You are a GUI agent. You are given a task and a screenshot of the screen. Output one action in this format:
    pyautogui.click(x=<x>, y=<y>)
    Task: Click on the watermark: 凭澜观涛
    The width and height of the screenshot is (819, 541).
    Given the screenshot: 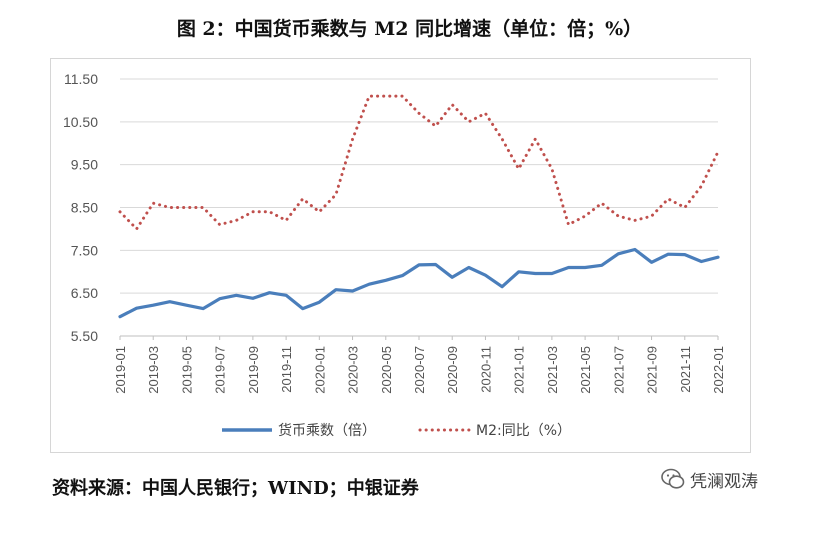 What is the action you would take?
    pyautogui.click(x=709, y=479)
    